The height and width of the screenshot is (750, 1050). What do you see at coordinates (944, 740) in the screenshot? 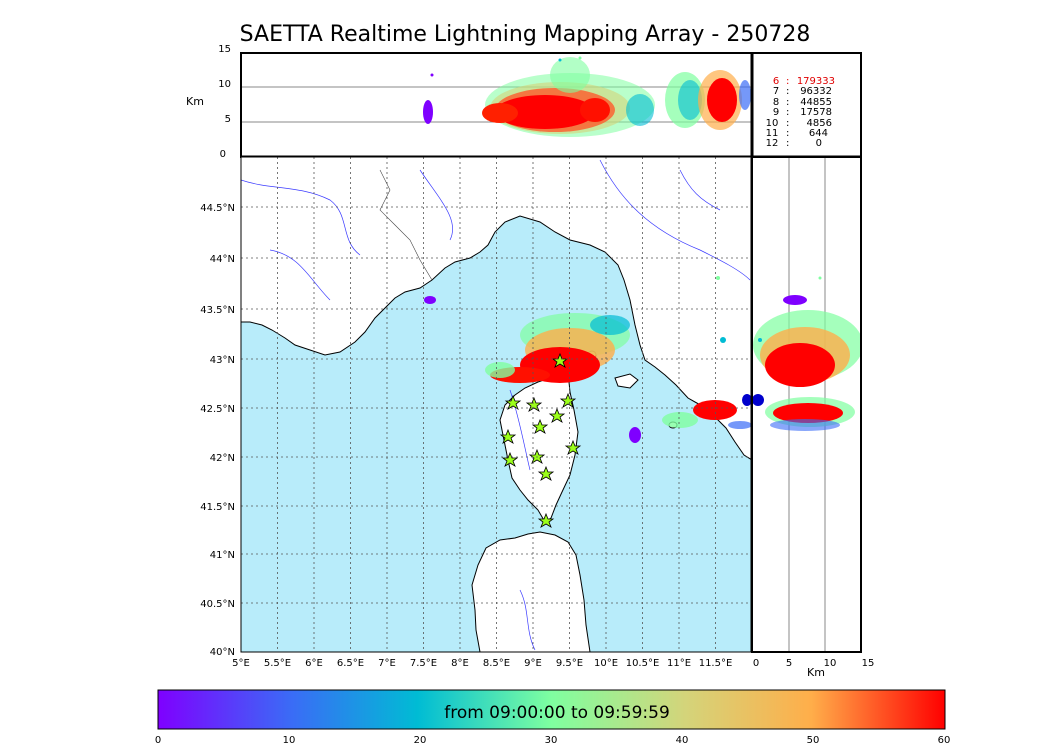
I see `colorbar-tick: 60` at bounding box center [944, 740].